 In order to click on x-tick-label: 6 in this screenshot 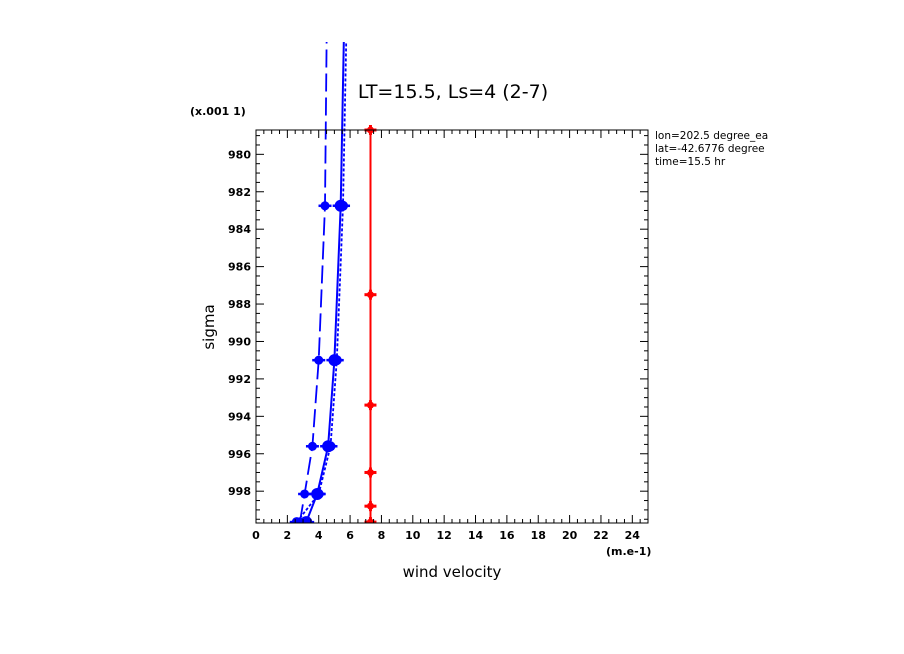, I will do `click(350, 535)`.